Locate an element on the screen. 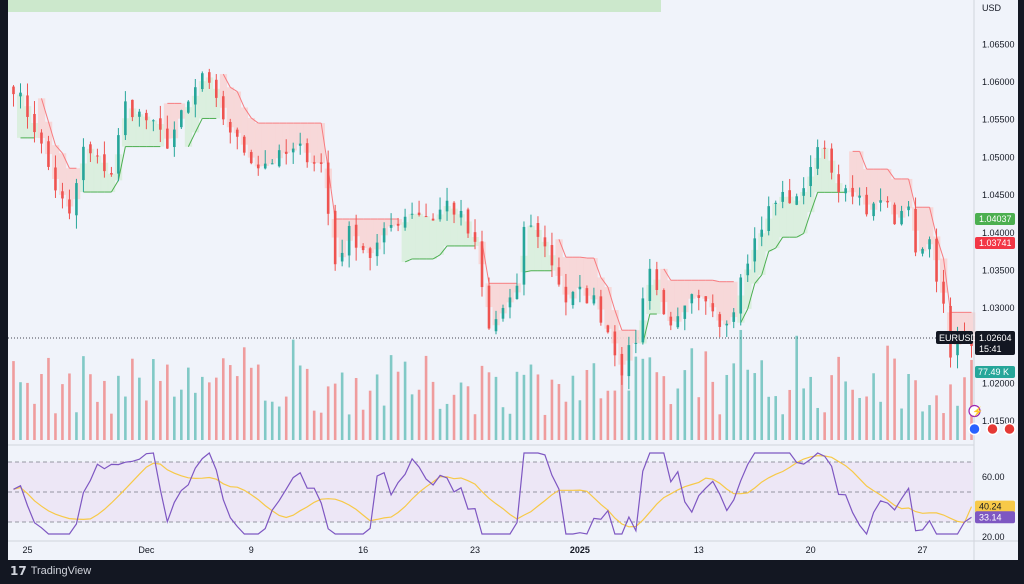  price-tick-label: 1.01500 is located at coordinates (998, 421).